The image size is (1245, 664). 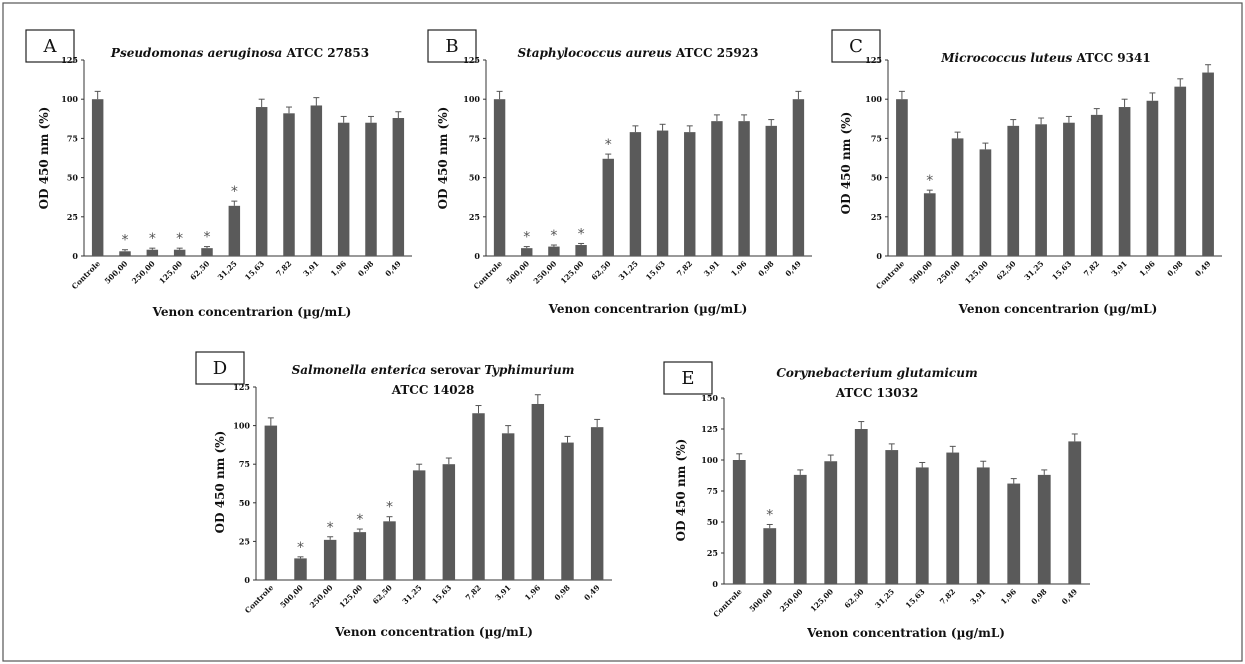 What do you see at coordinates (50, 46) in the screenshot?
I see `panel-letter: A` at bounding box center [50, 46].